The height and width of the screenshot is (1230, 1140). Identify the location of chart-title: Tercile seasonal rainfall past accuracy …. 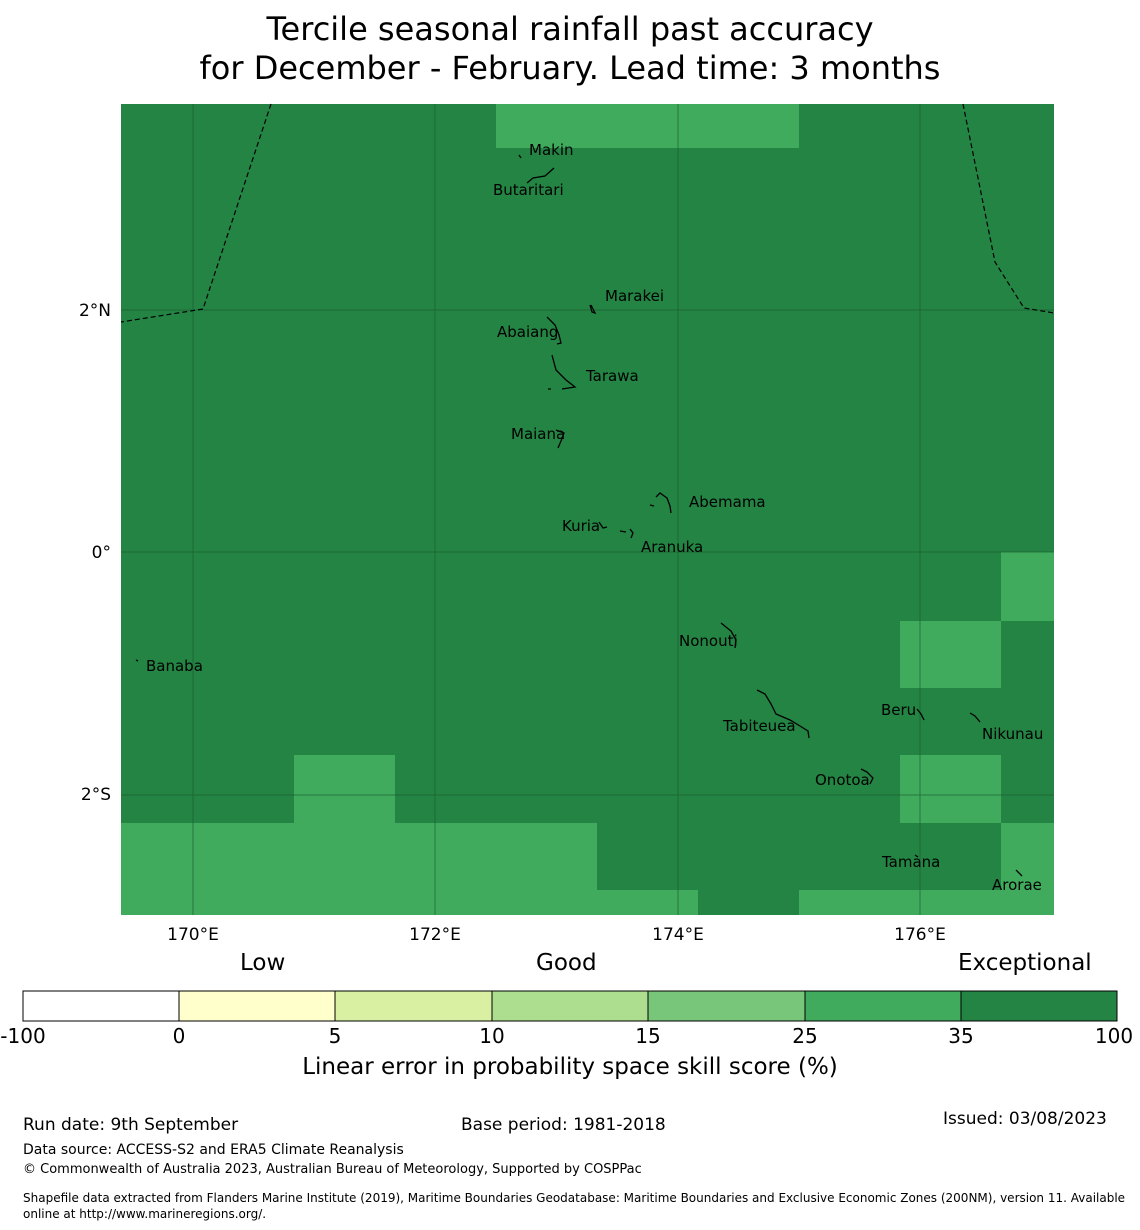
(570, 49).